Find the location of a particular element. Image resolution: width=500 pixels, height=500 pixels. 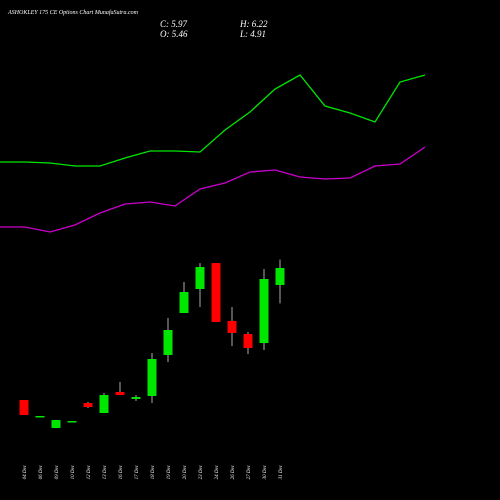

x-tick-label: 20 Dec is located at coordinates (185, 471).